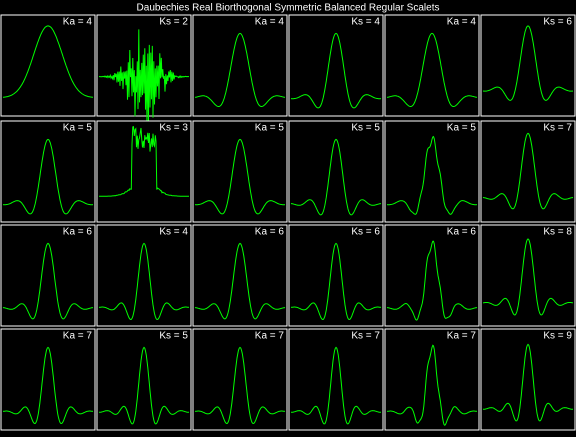 Image resolution: width=576 pixels, height=437 pixels. I want to click on panel-label: Ks = 9, so click(557, 336).